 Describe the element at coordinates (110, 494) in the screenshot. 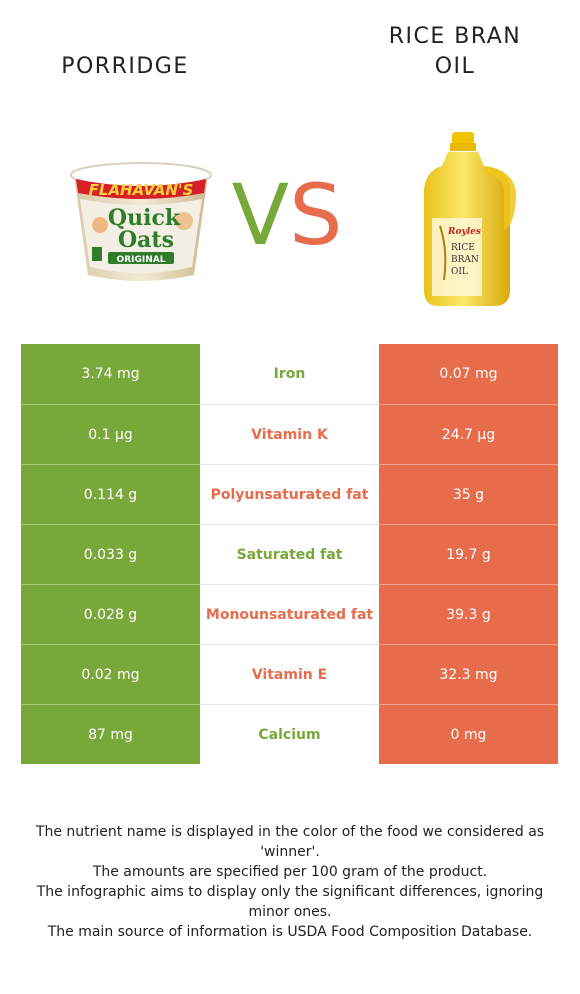

I see `left-value: 0.114 g` at that location.